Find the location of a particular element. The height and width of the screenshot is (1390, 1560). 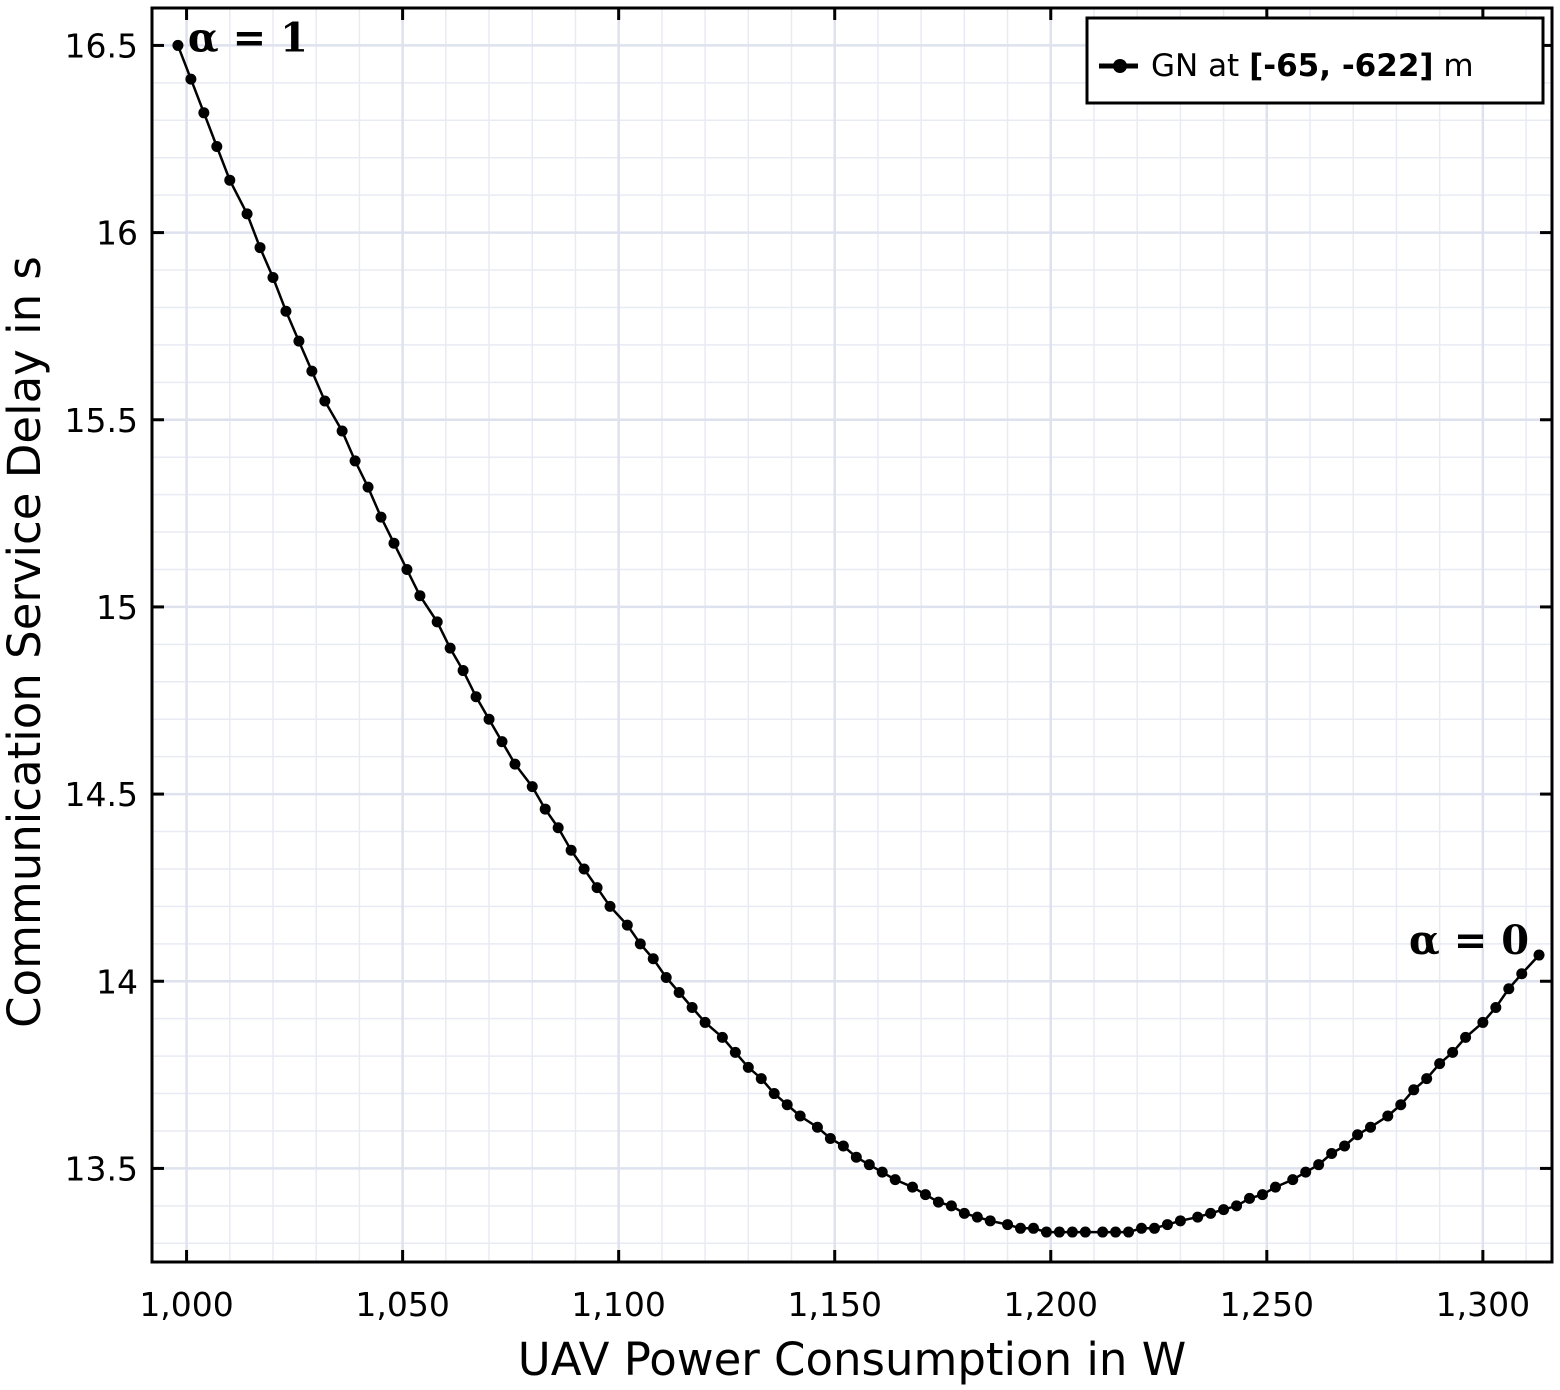

y-tick-label: 16 is located at coordinates (117, 233).